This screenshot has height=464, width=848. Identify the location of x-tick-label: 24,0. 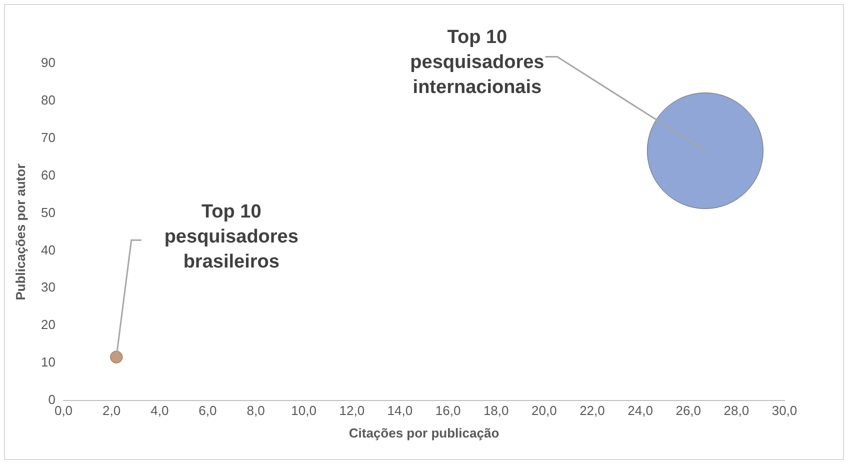
(640, 410).